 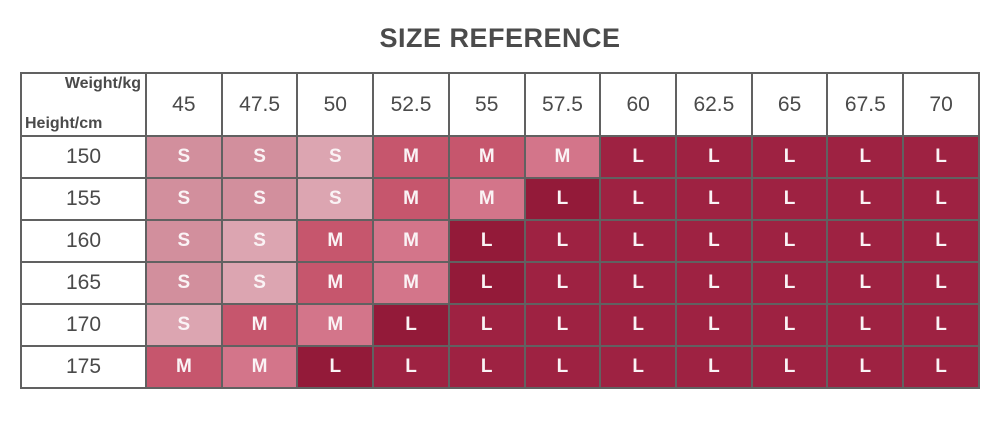 I want to click on table-row: 155 S S S M M L L L L L L, so click(x=500, y=199).